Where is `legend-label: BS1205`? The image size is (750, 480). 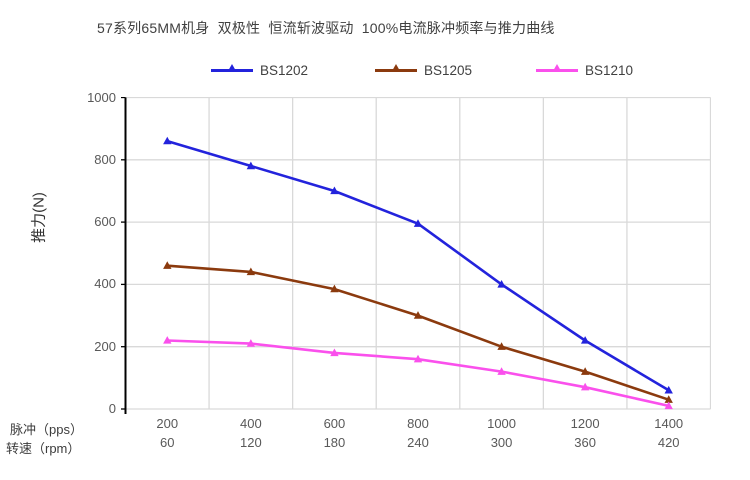
legend-label: BS1205 is located at coordinates (448, 70).